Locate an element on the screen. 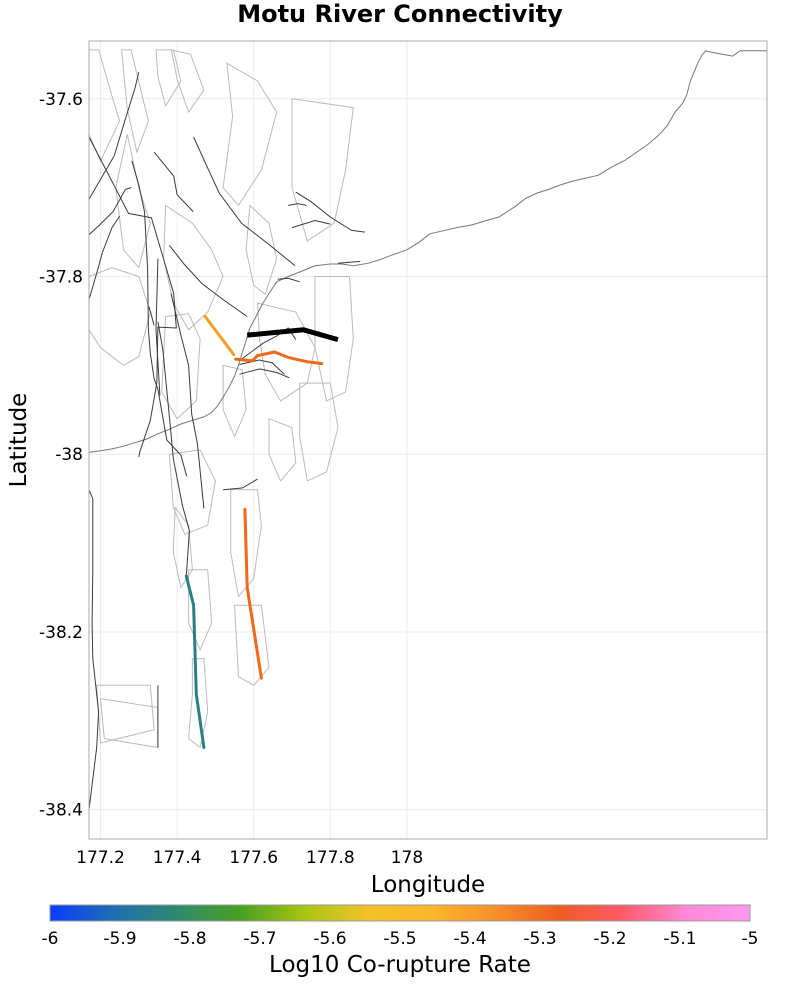 The height and width of the screenshot is (986, 800). y-tick-label: -38.2 is located at coordinates (61, 633).